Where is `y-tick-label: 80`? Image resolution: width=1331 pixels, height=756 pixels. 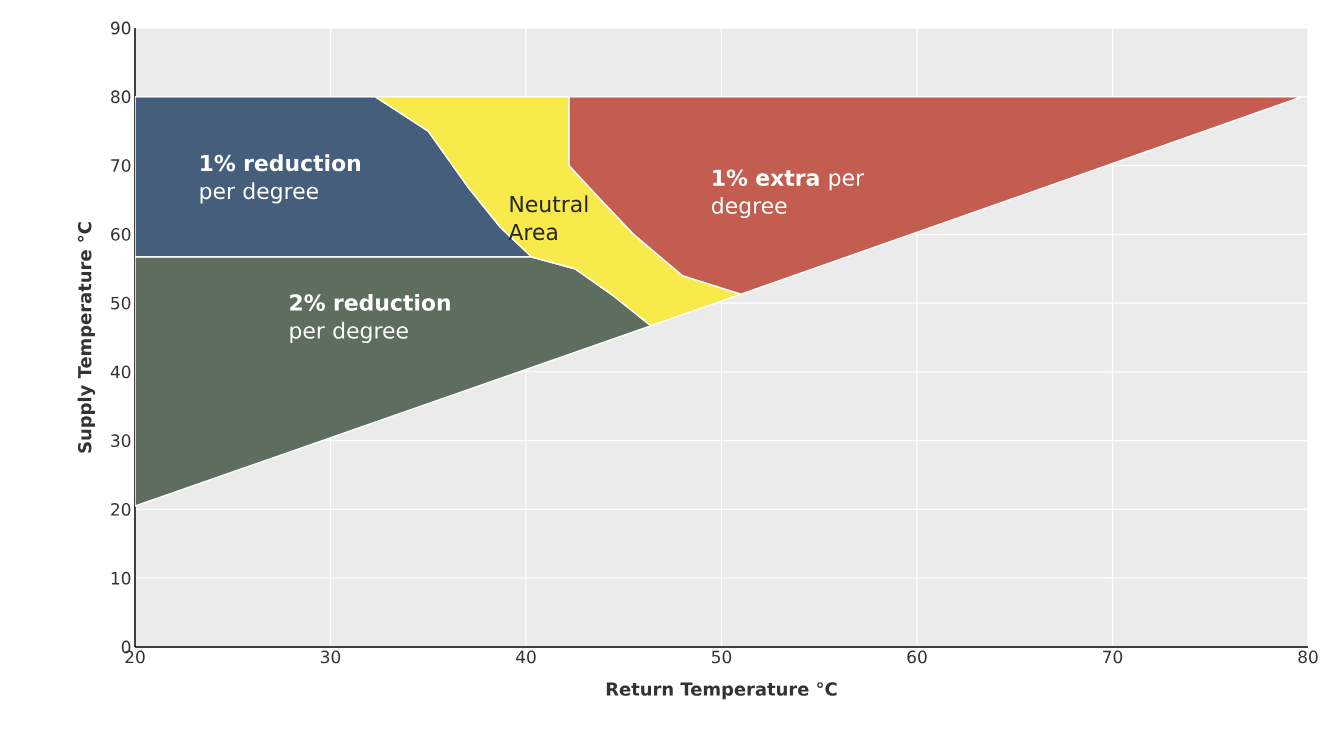
y-tick-label: 80 is located at coordinates (121, 97).